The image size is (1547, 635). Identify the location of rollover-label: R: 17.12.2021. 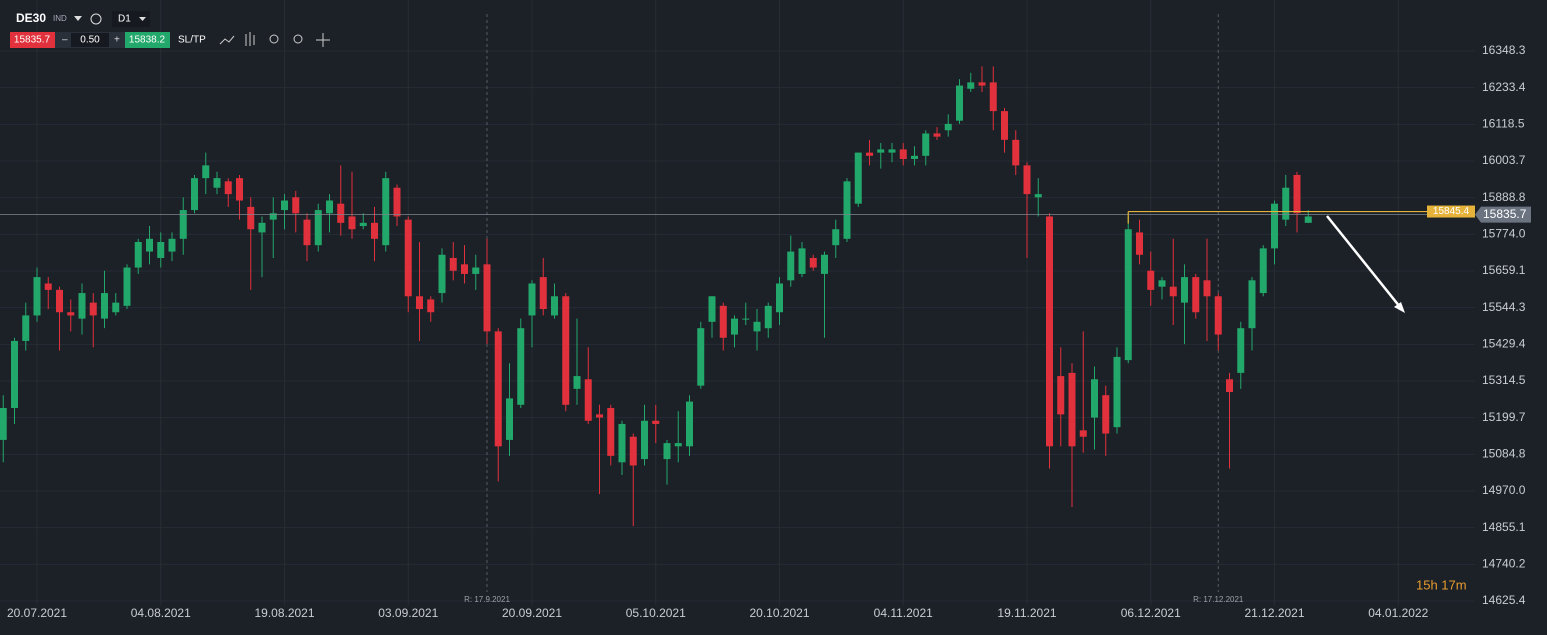
(1218, 599).